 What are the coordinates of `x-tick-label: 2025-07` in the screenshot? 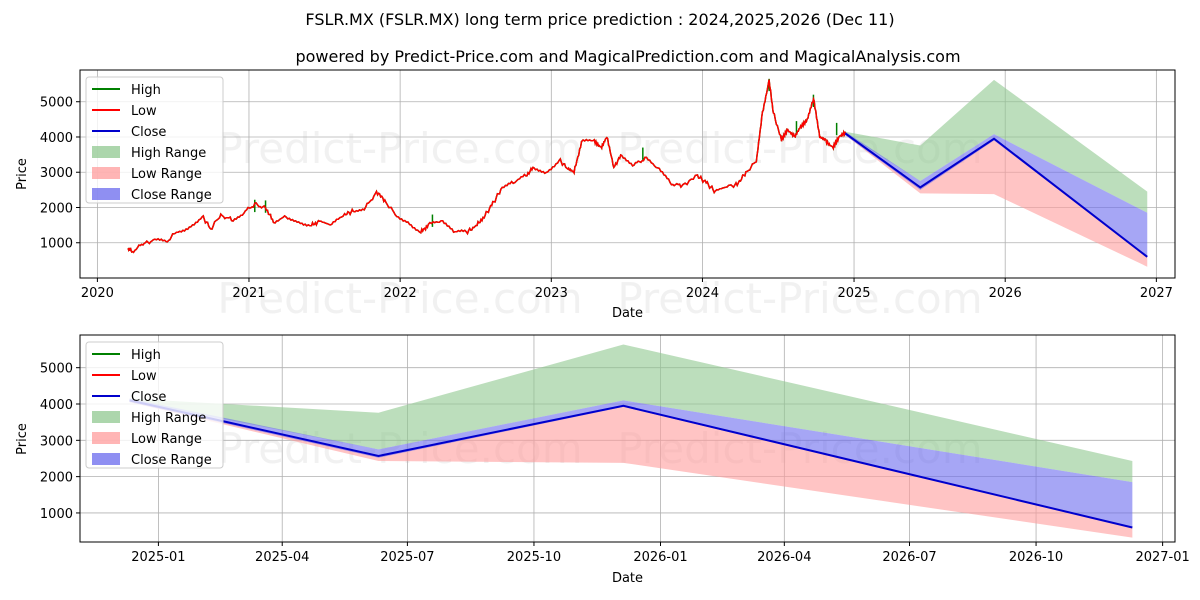 It's located at (407, 557).